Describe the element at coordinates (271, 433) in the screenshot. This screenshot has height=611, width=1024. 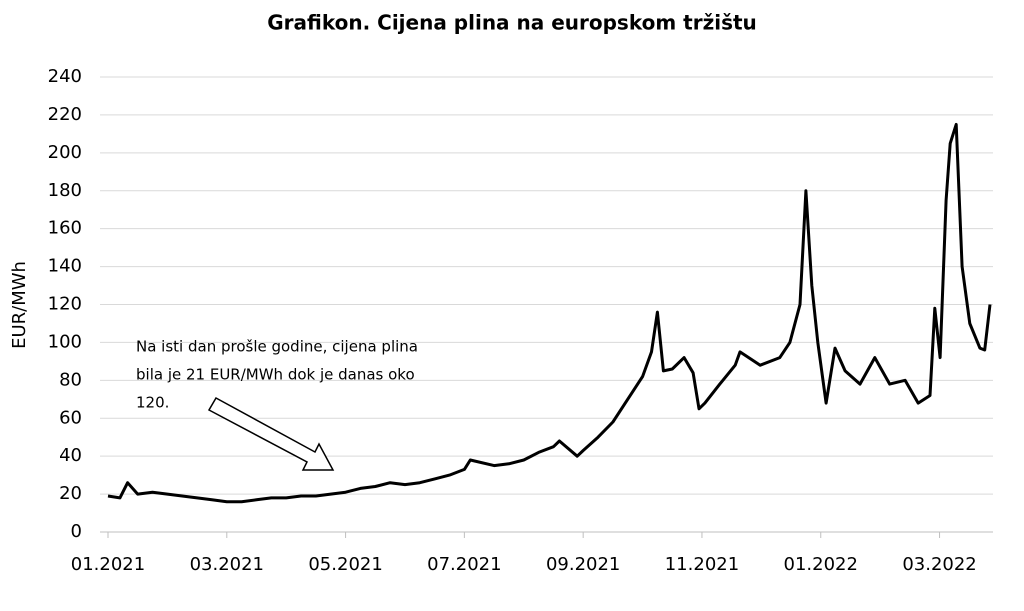
I see `annotation-arrow` at that location.